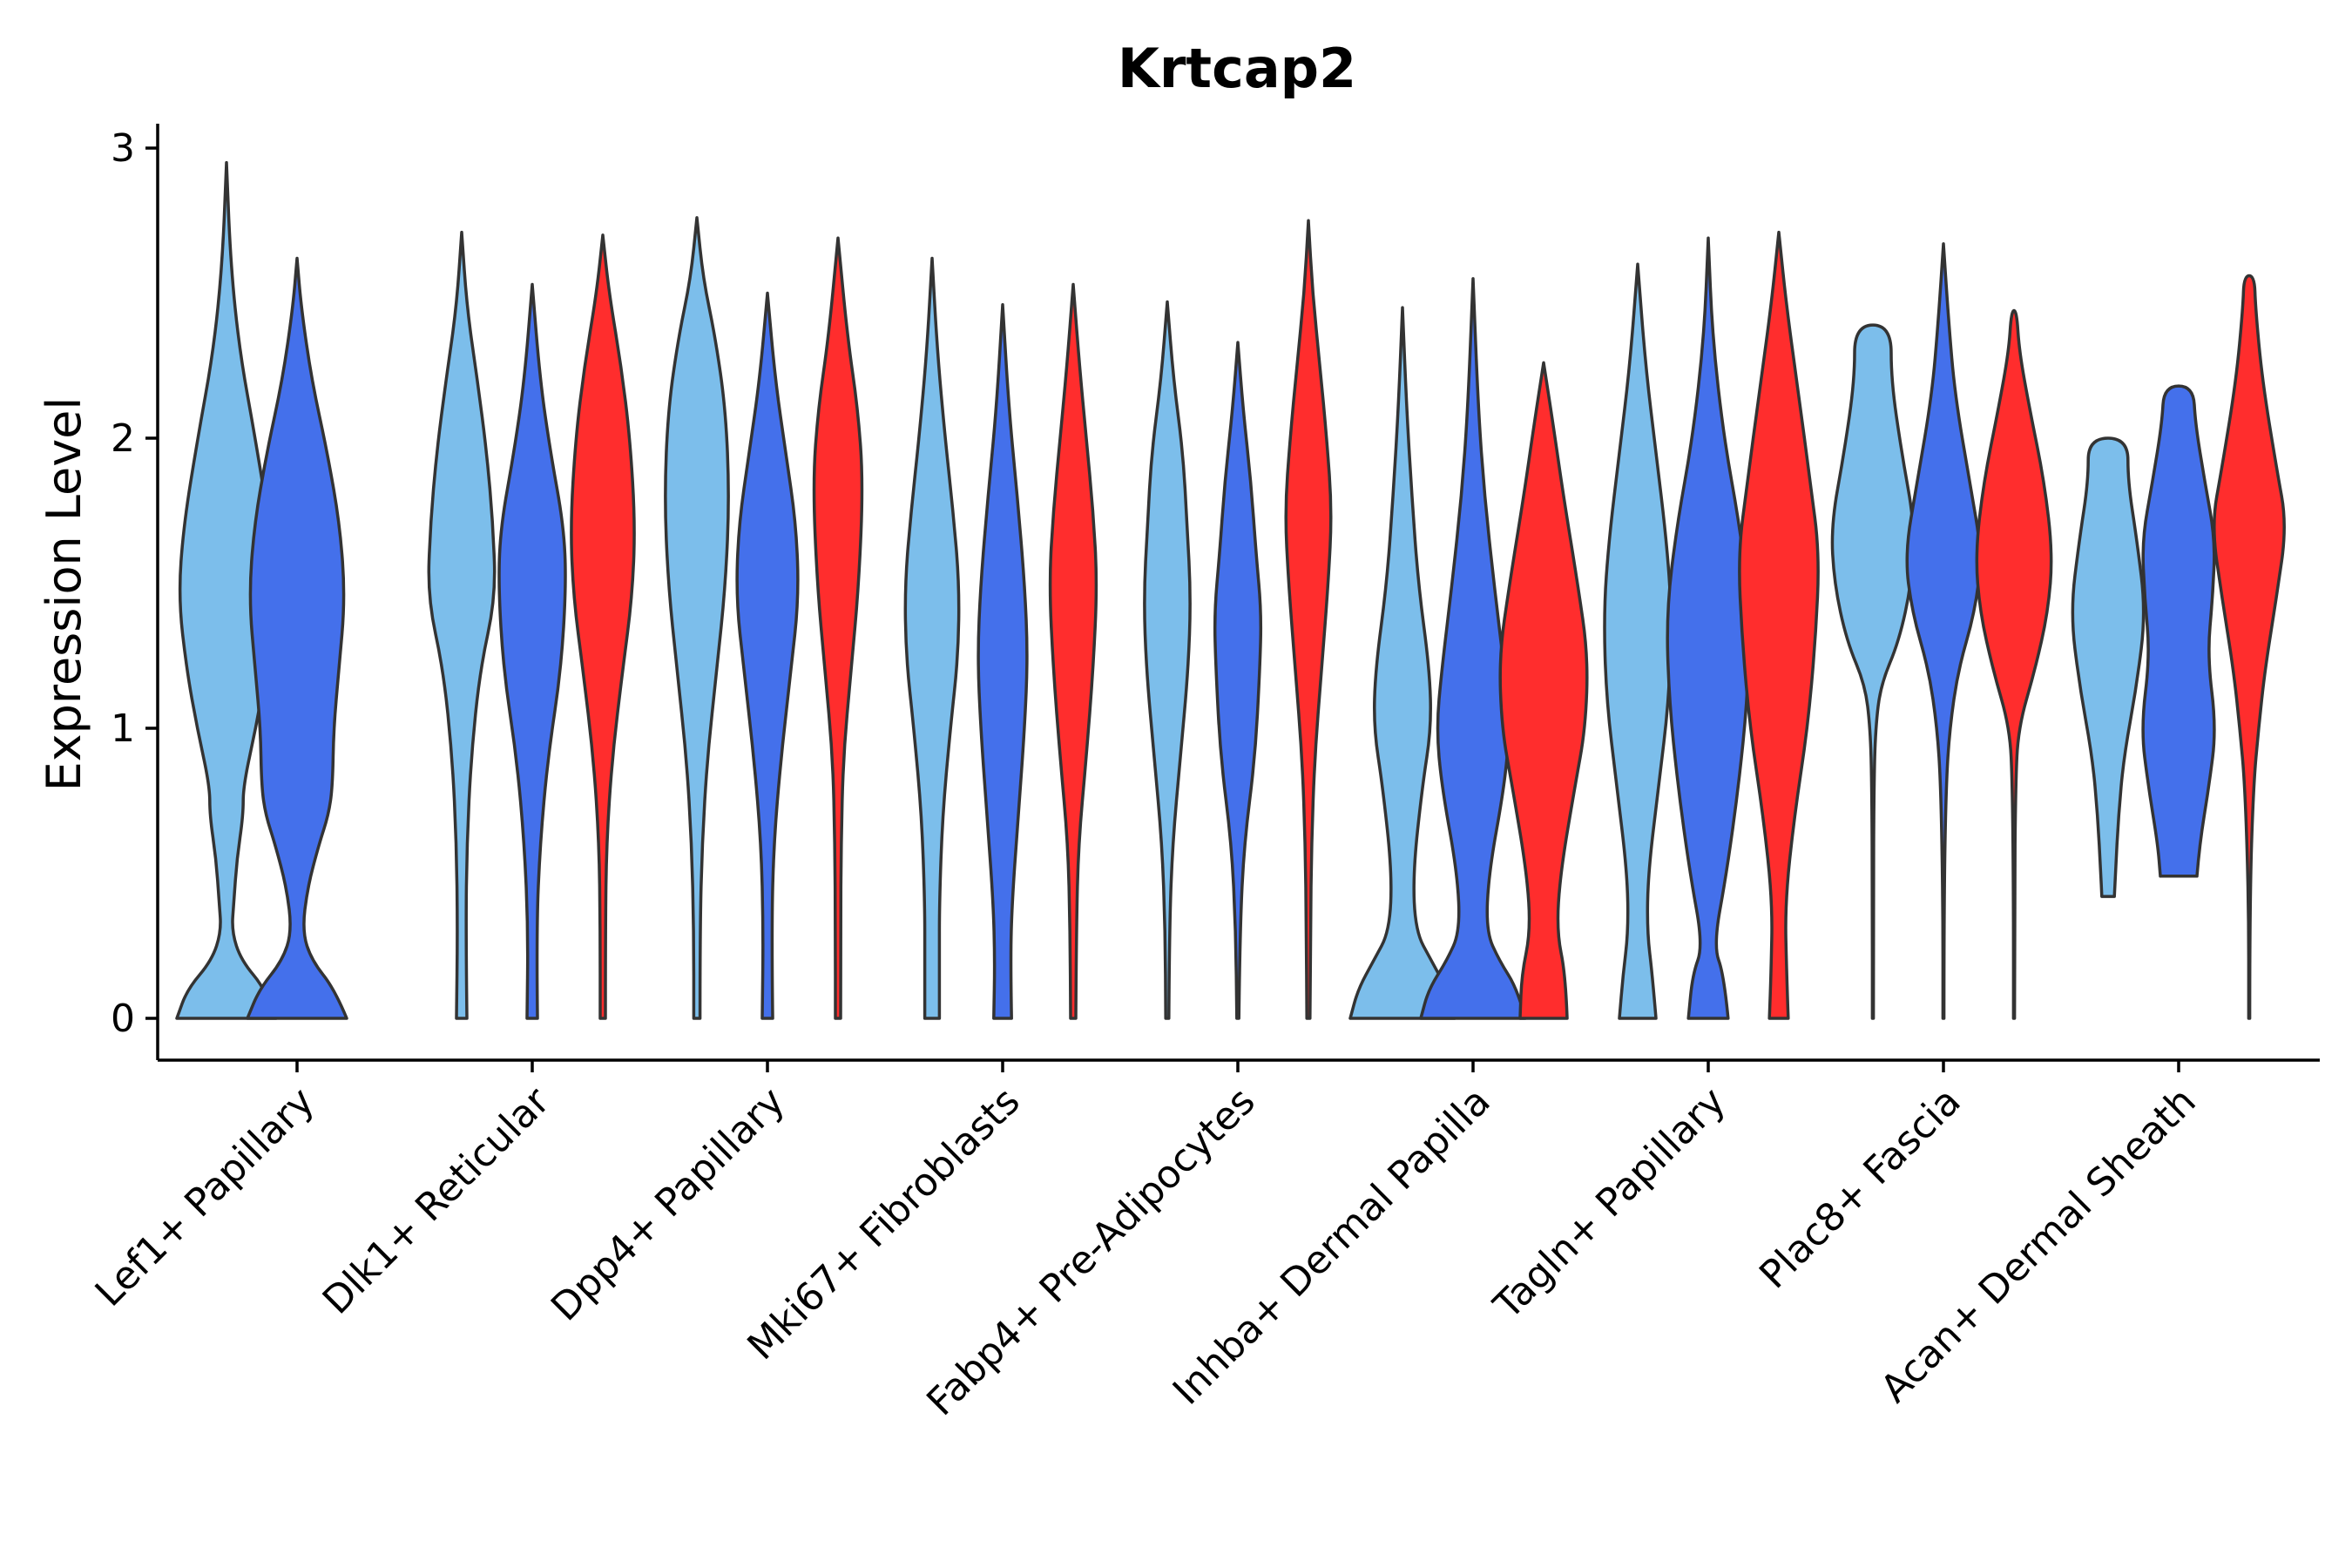 The height and width of the screenshot is (1568, 2352). Describe the element at coordinates (123, 148) in the screenshot. I see `y-tick-label: 3` at that location.